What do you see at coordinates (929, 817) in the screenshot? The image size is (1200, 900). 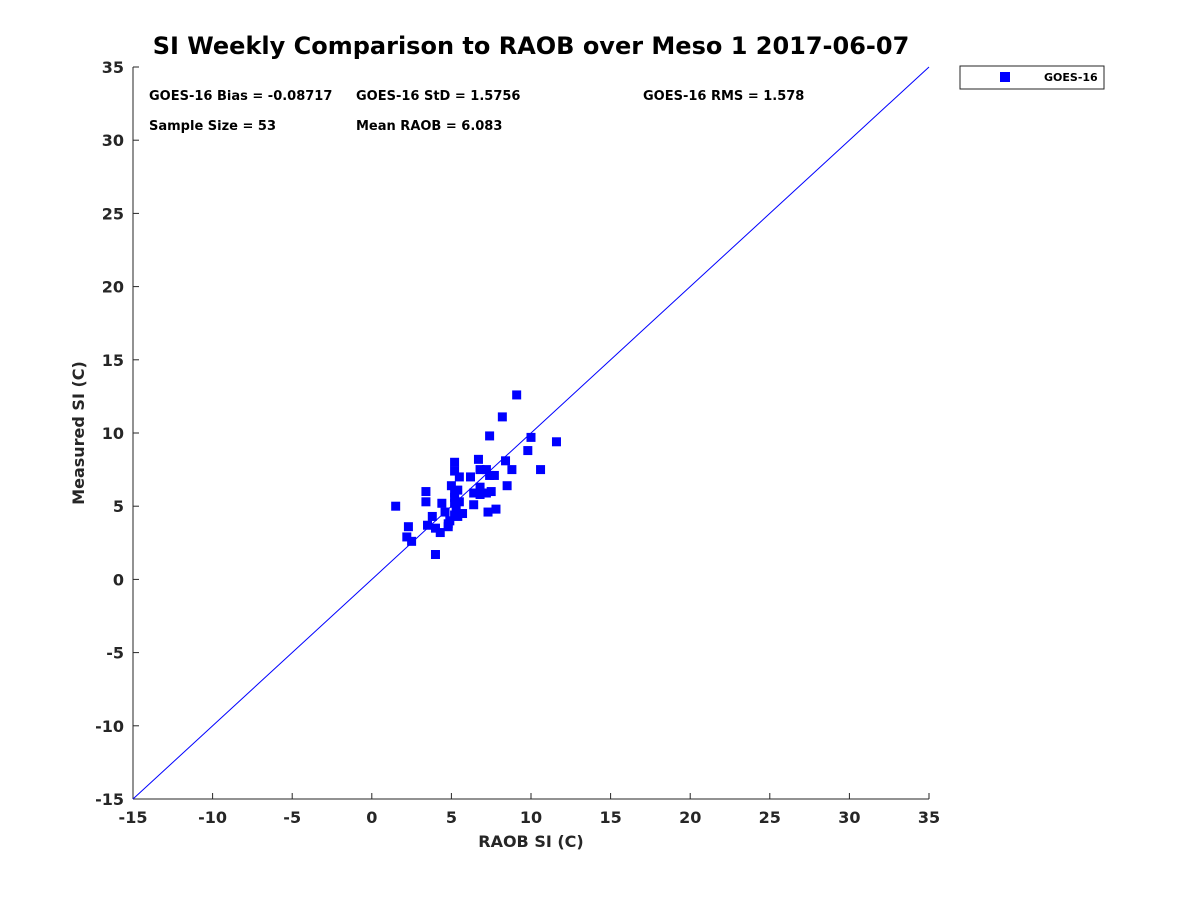 I see `x-tick-label: 35` at bounding box center [929, 817].